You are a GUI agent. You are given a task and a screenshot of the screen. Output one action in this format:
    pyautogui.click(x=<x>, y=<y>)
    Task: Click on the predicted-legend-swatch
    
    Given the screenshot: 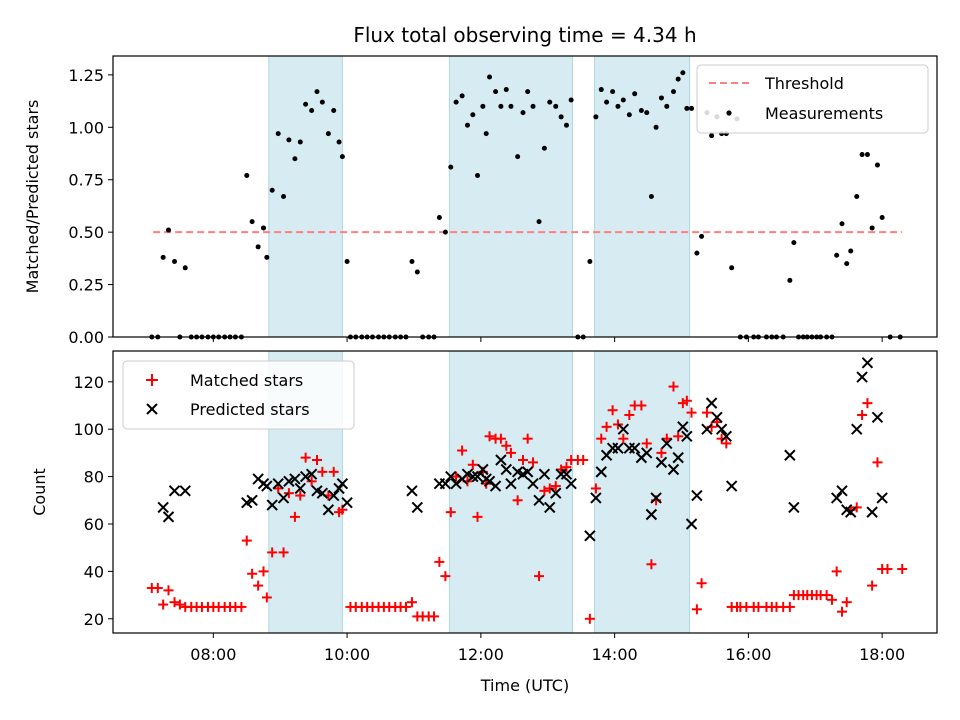 What is the action you would take?
    pyautogui.click(x=152, y=409)
    